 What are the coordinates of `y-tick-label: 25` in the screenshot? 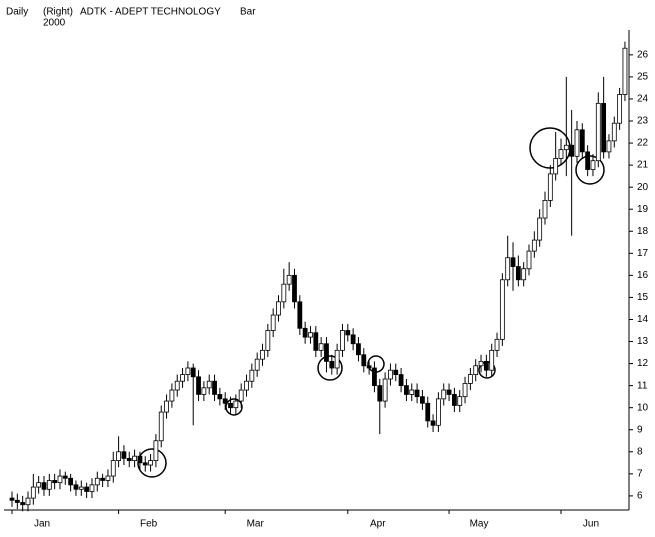 It's located at (643, 77).